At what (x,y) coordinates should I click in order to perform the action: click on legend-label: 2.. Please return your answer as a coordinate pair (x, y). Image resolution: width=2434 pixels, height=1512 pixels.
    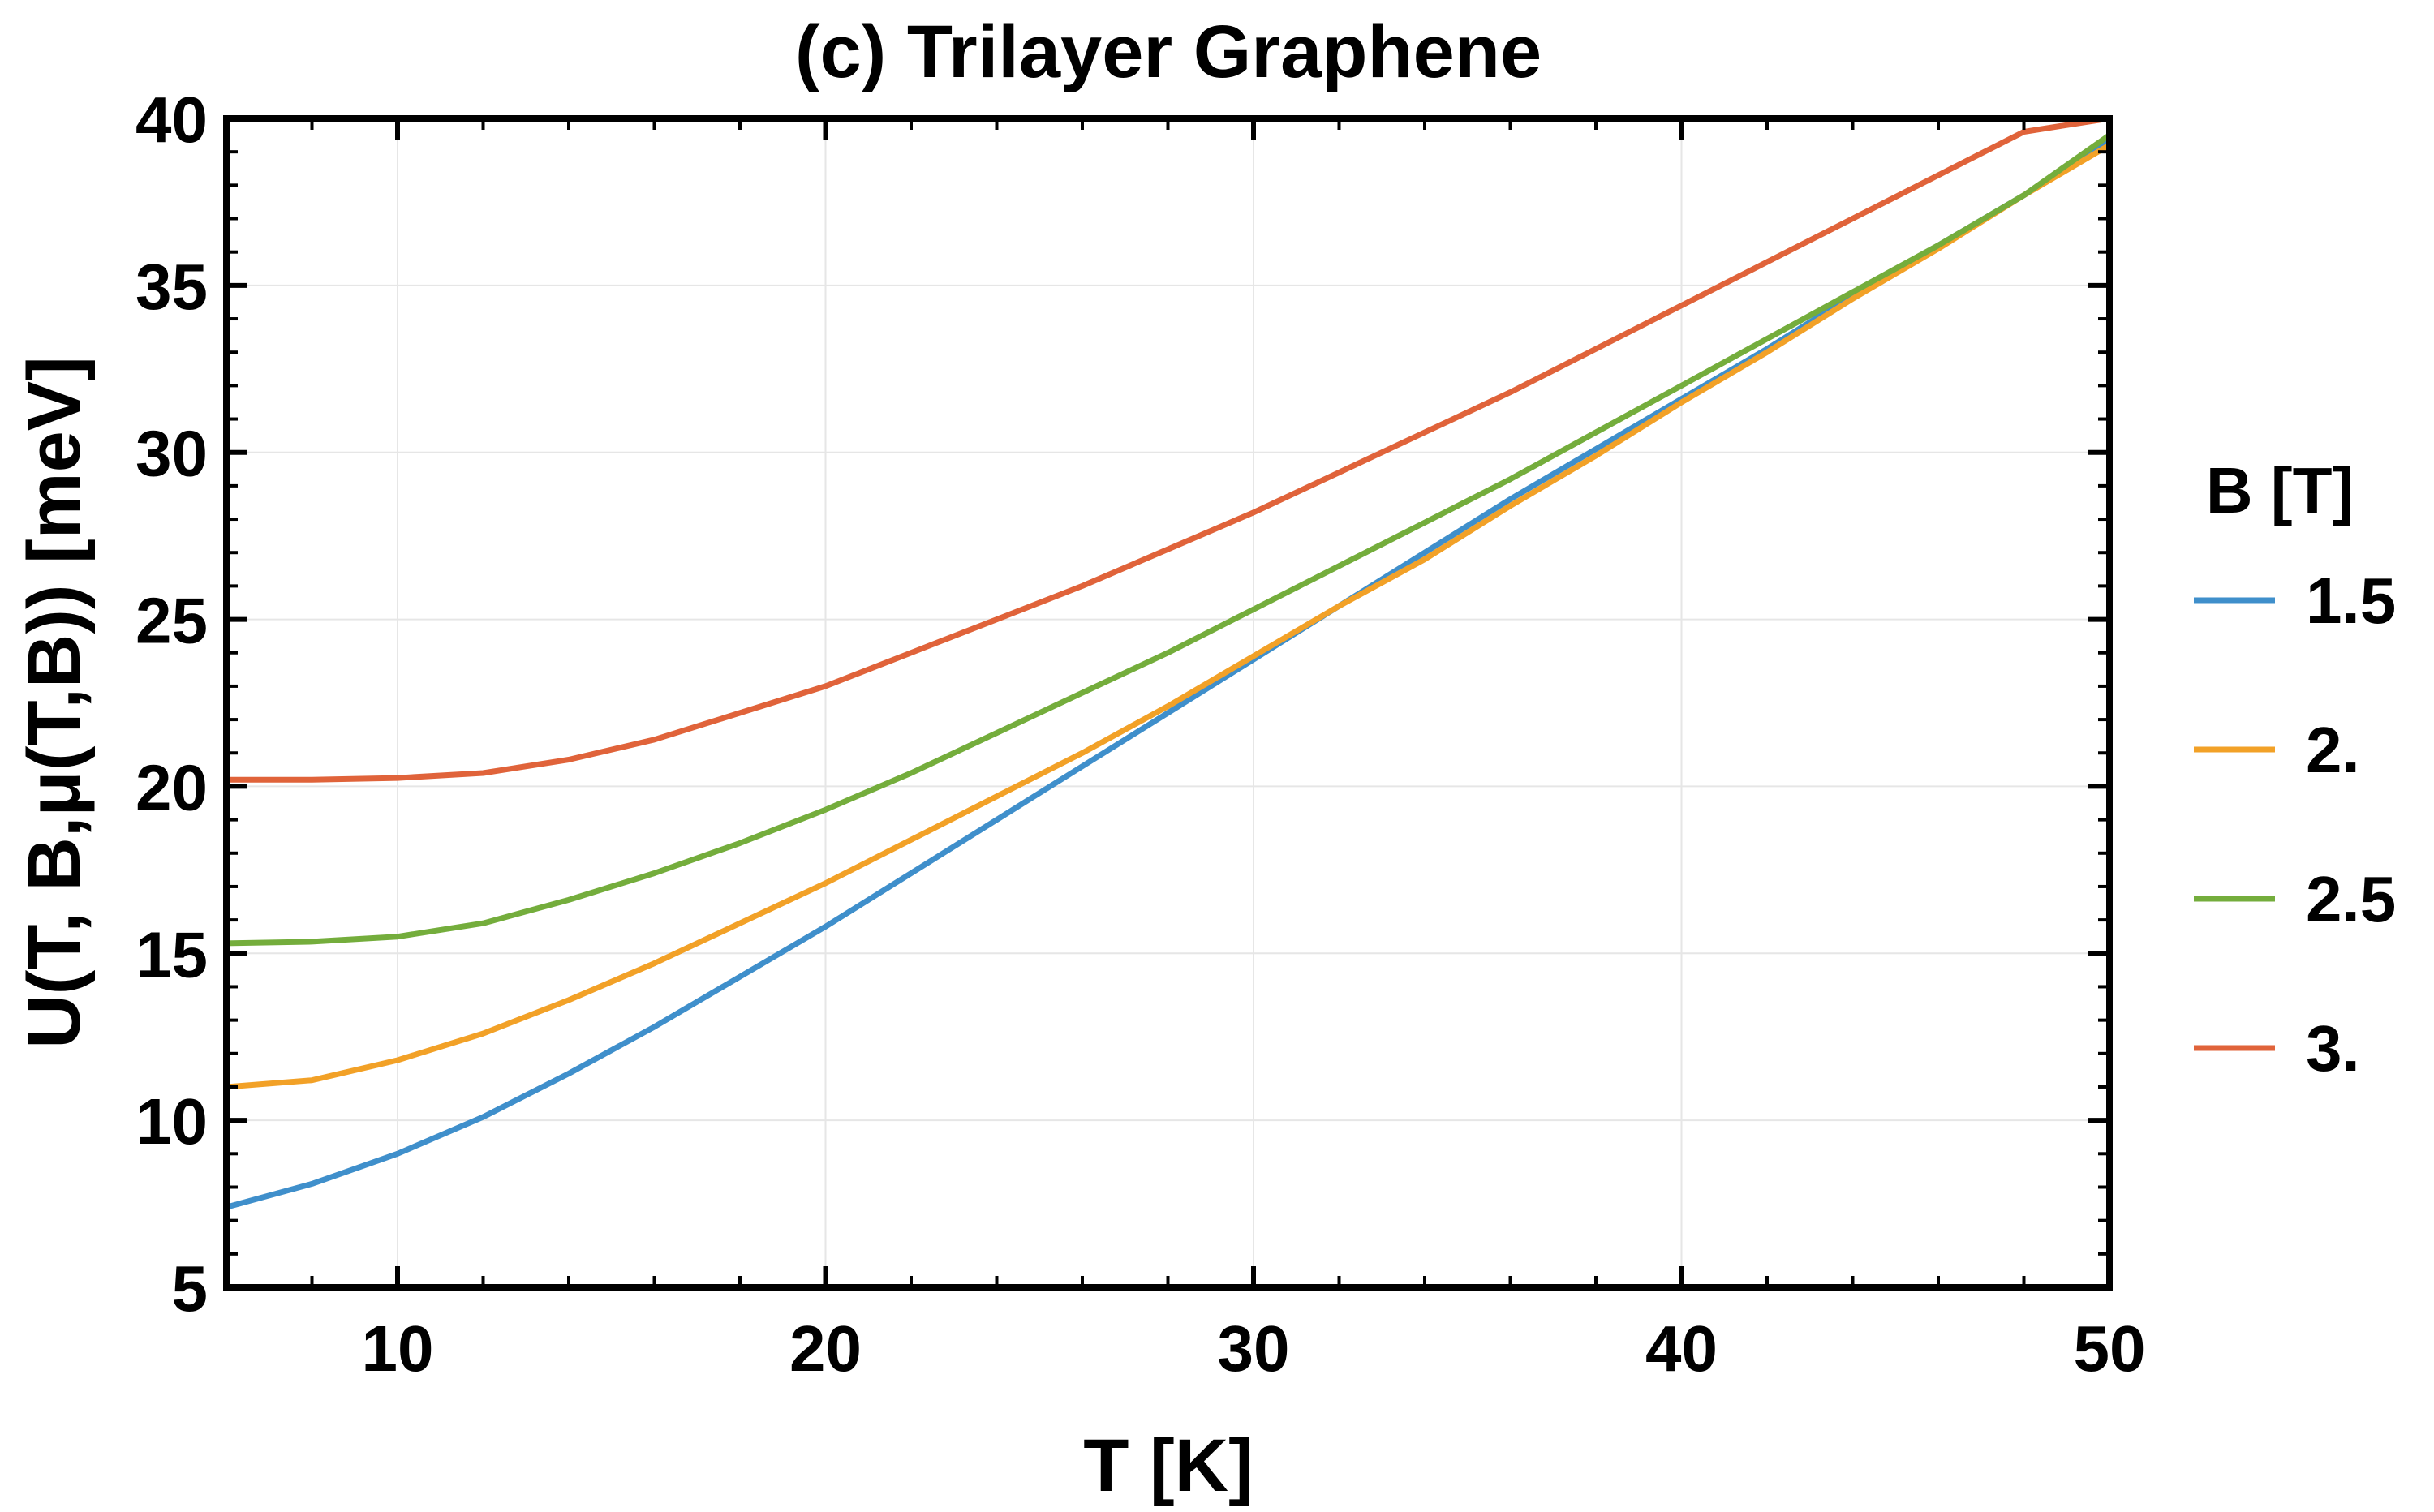
    Looking at the image, I should click on (2333, 750).